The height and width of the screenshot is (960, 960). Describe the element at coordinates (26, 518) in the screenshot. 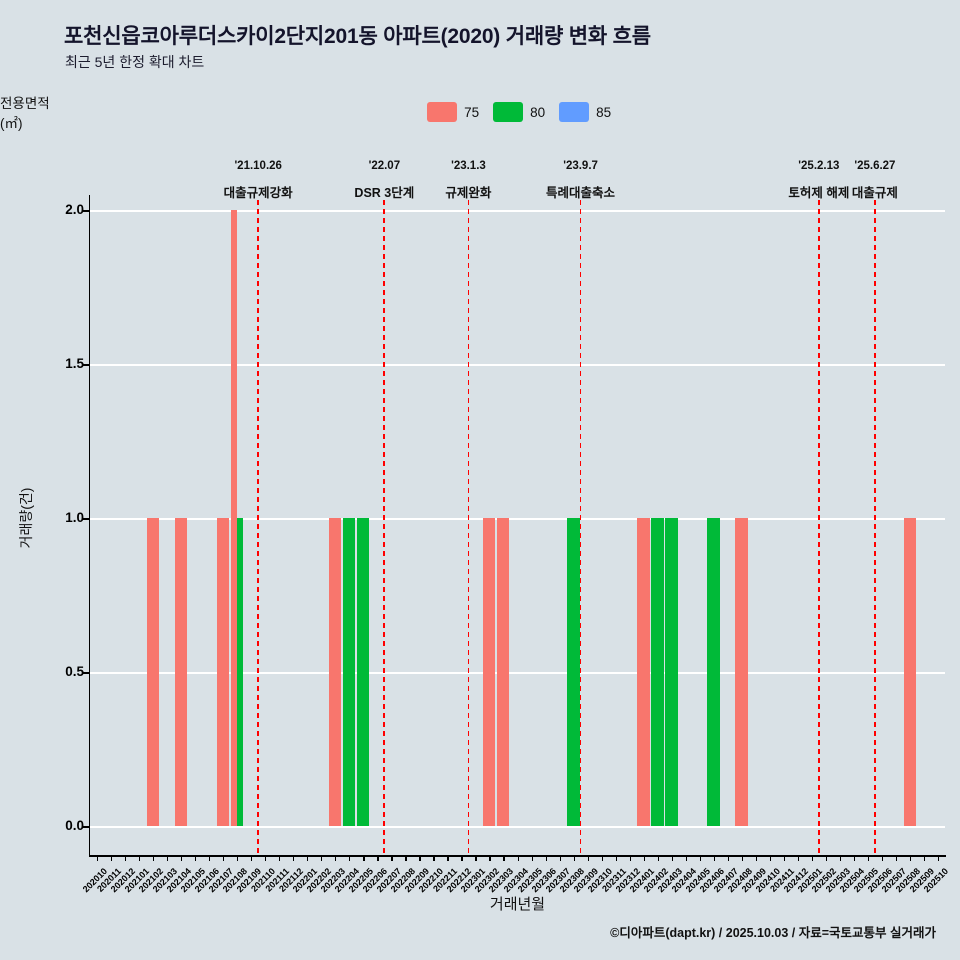

I see `y-axis-title: 거래량(건)` at that location.